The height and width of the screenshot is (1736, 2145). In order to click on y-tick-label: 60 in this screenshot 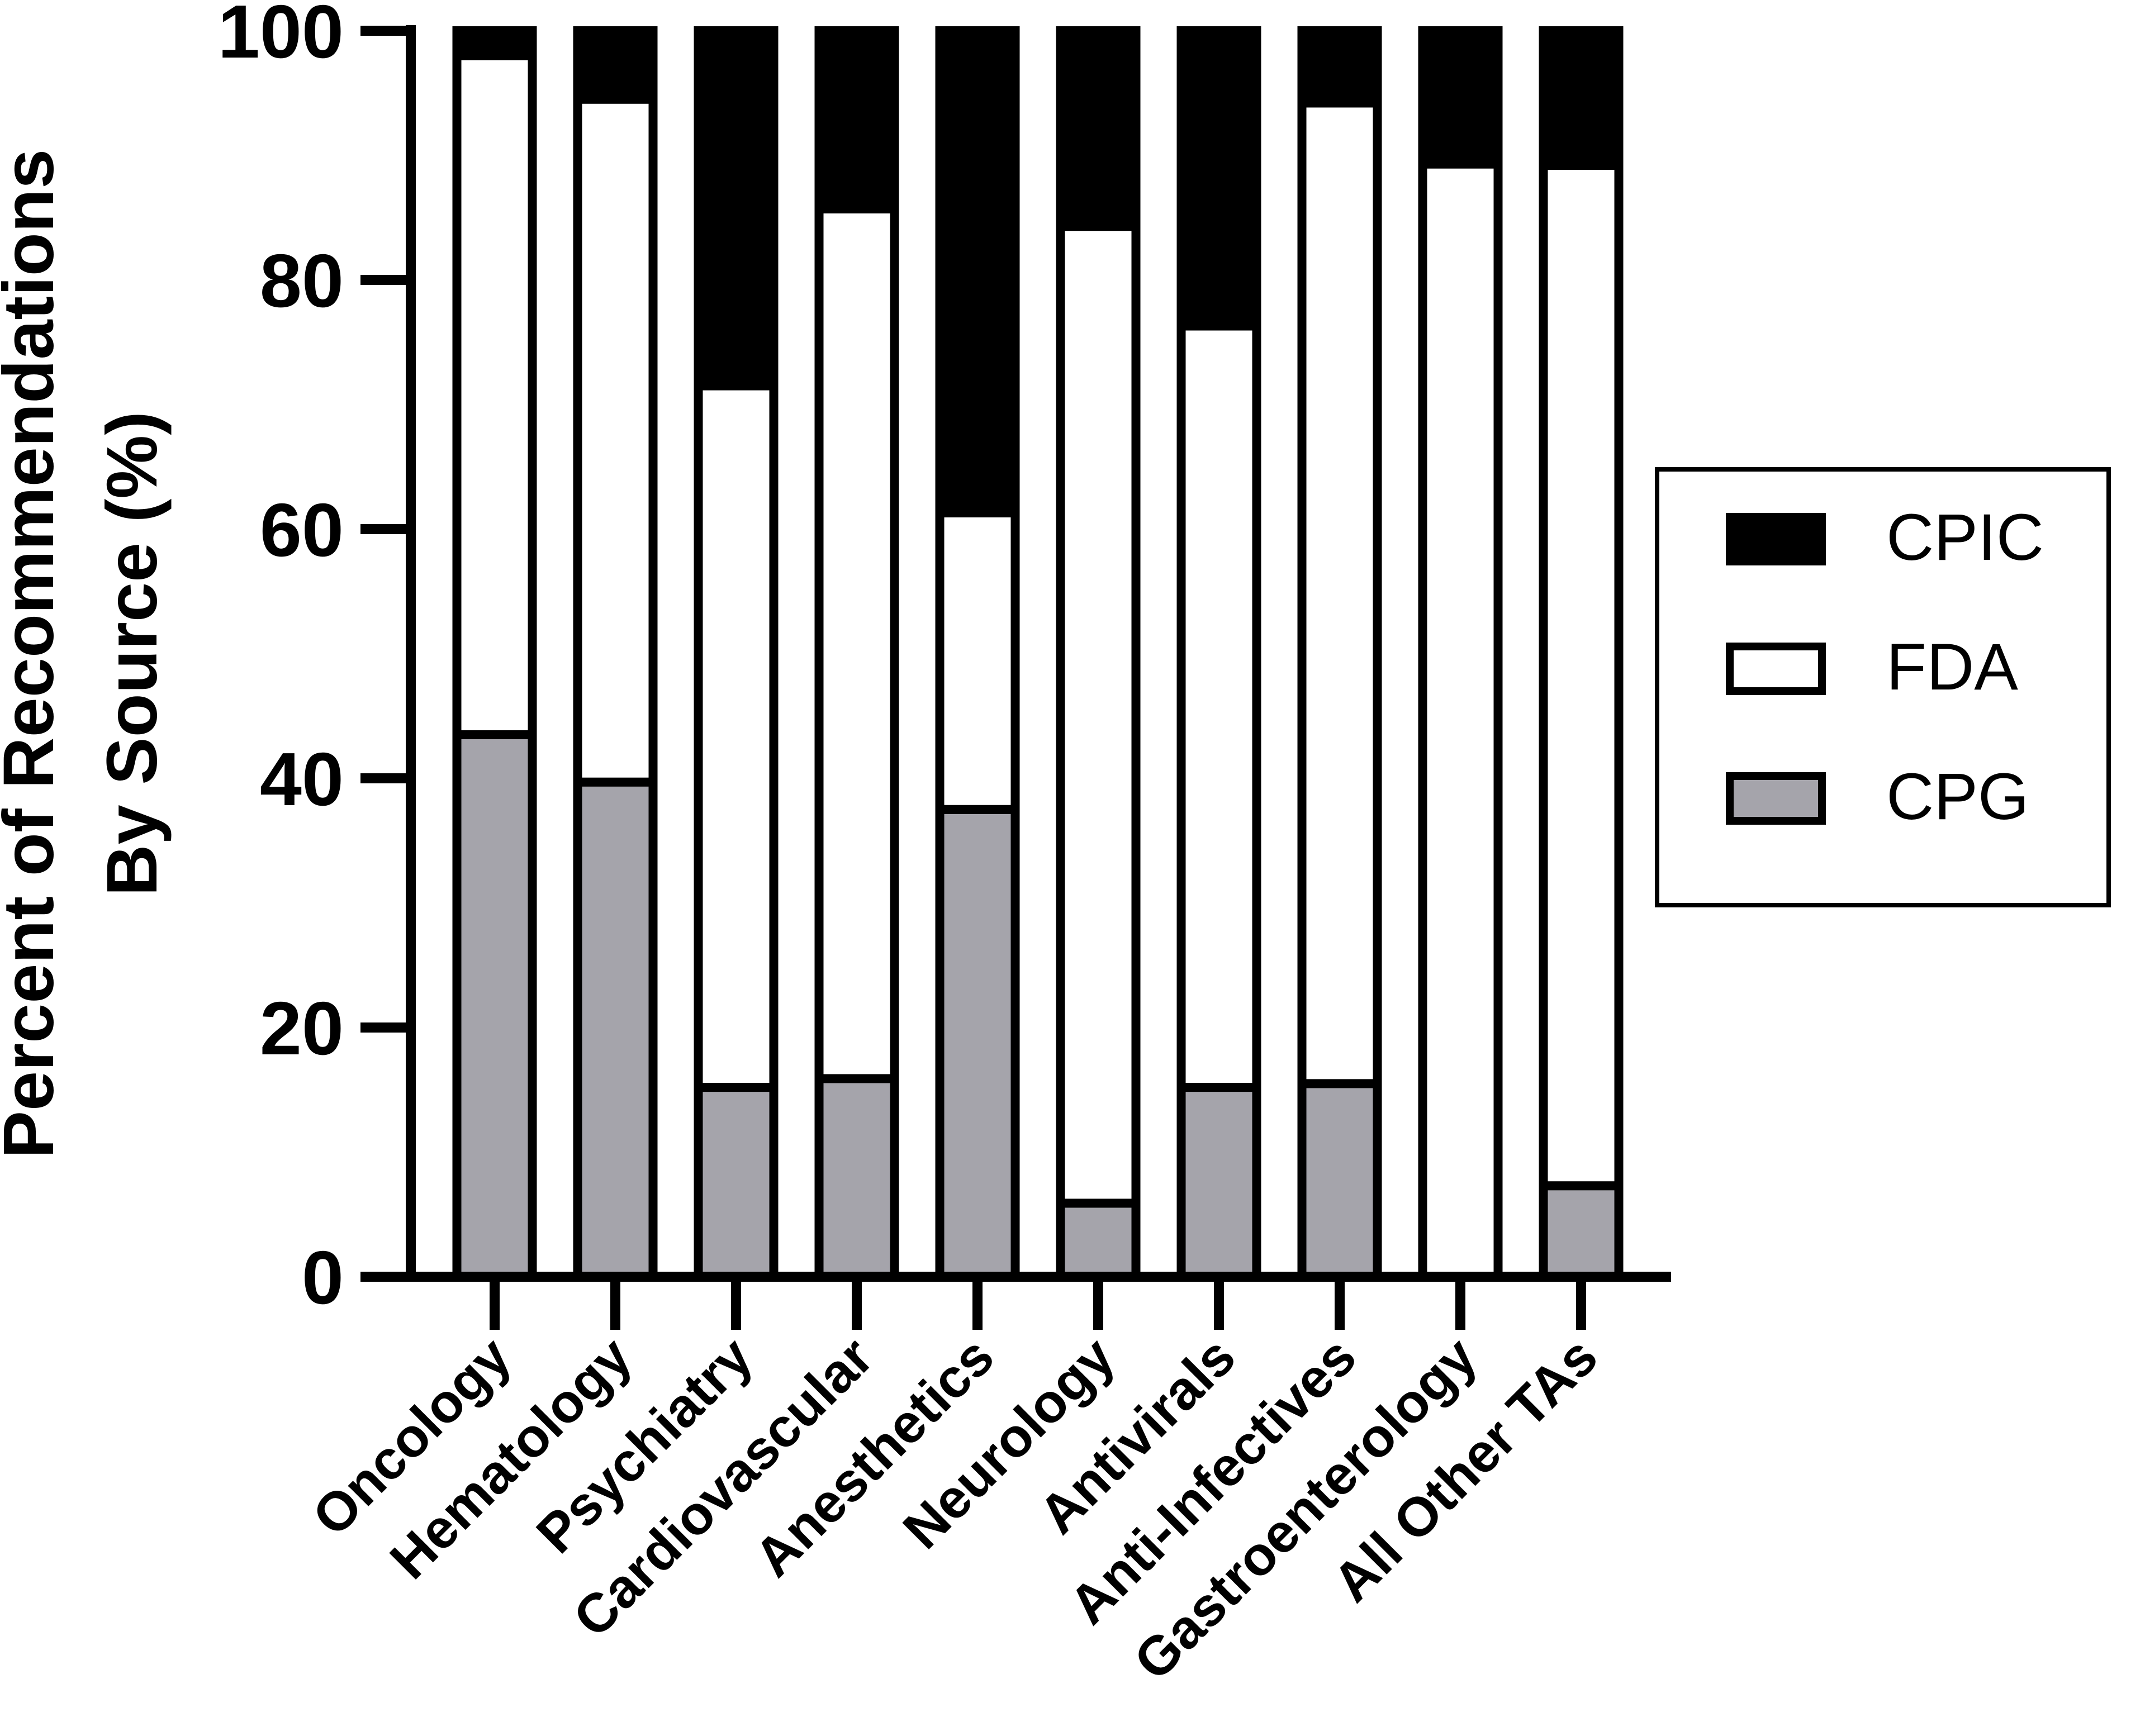, I will do `click(302, 530)`.